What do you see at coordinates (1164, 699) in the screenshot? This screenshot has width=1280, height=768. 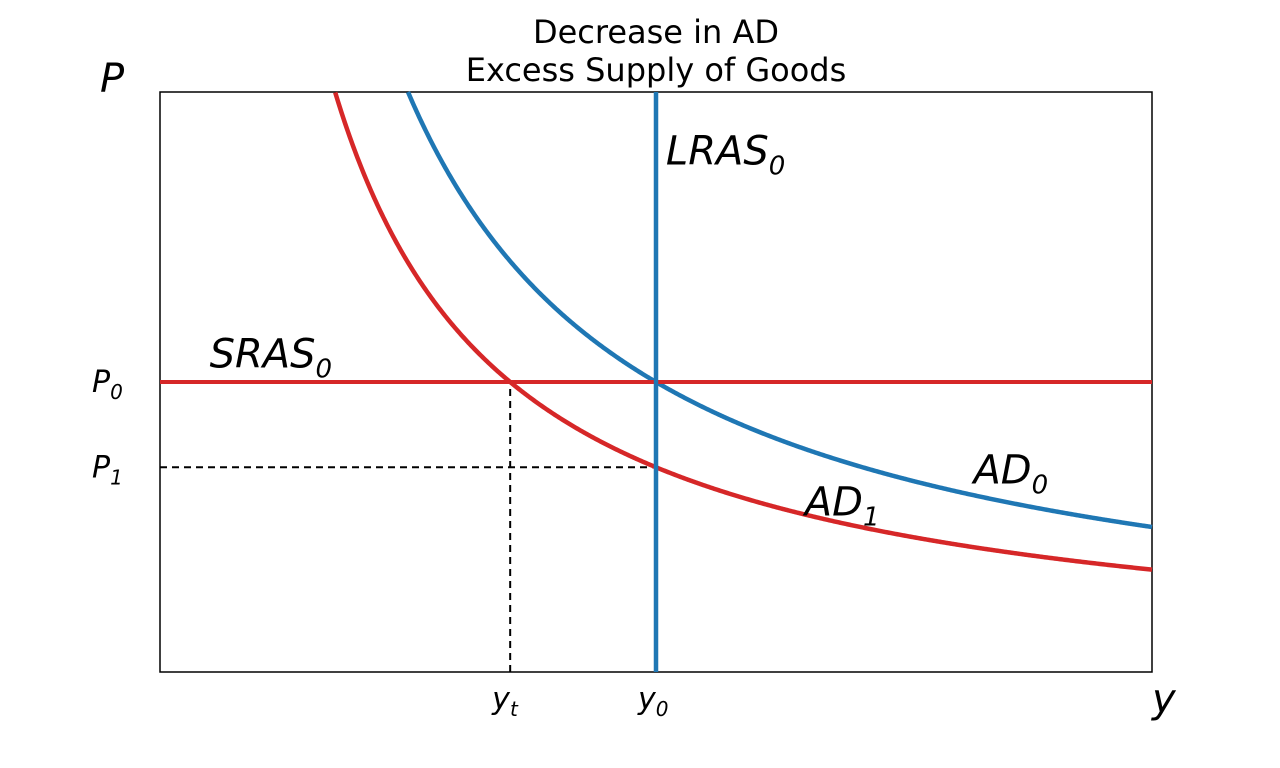 I see `x-axis-label: y` at bounding box center [1164, 699].